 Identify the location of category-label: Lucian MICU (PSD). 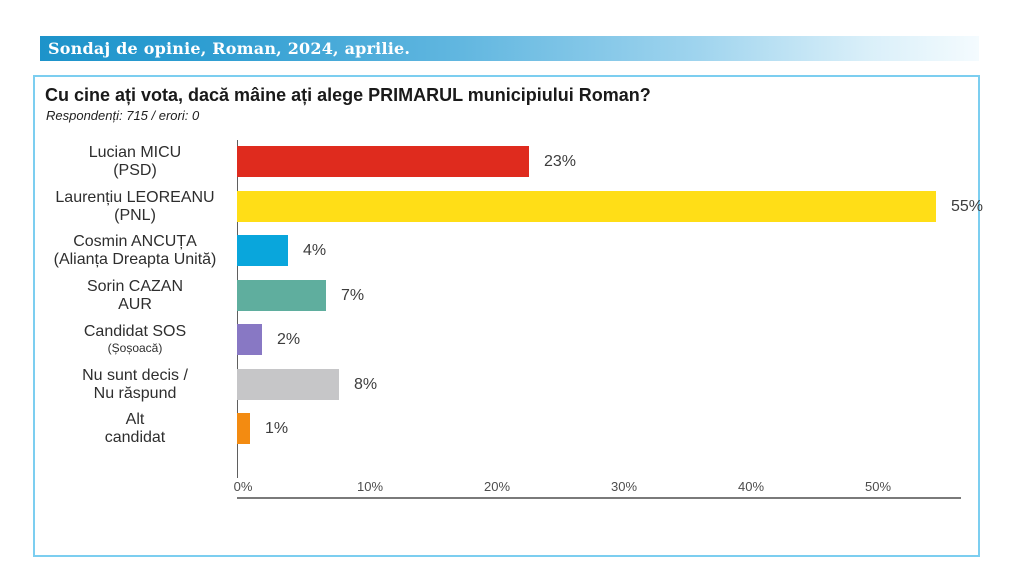
(135, 162).